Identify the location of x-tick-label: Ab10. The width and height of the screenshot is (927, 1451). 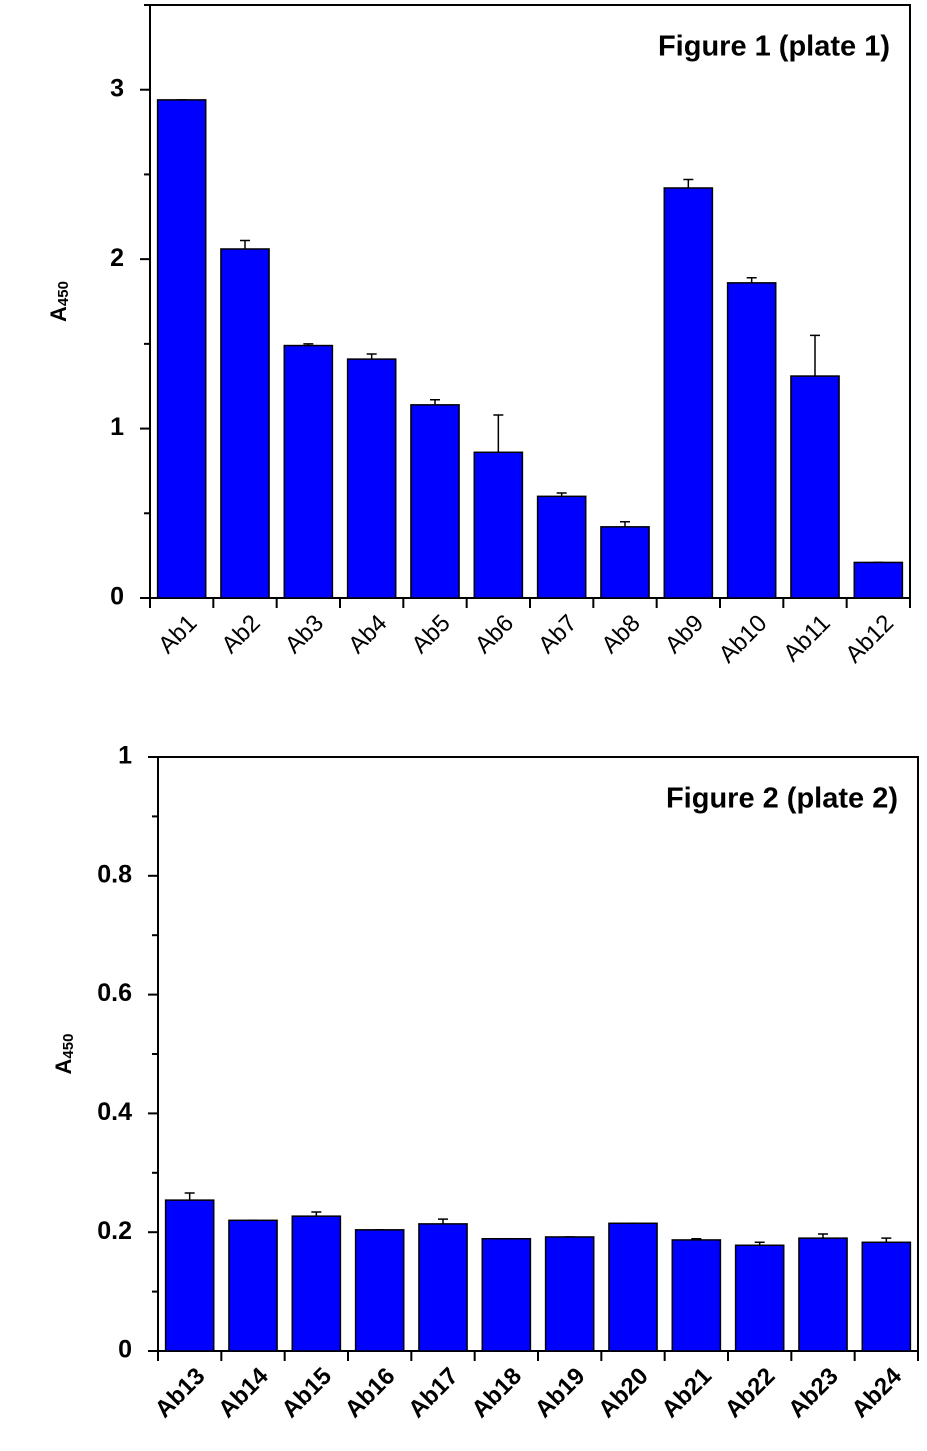
(743, 639).